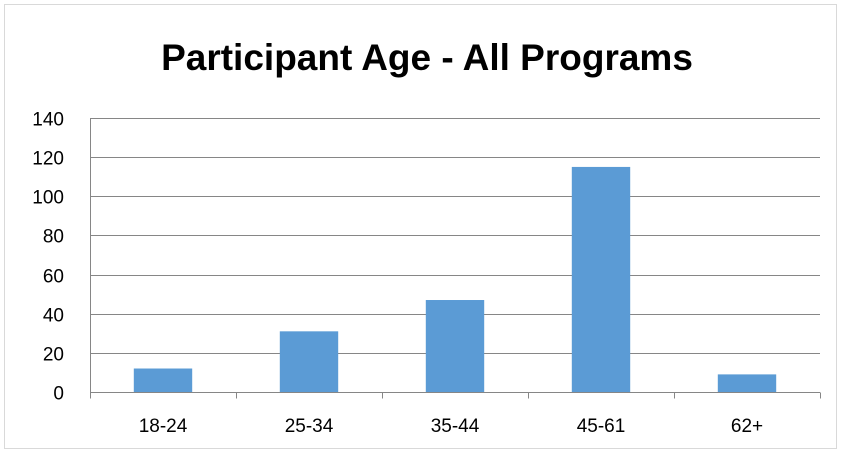 This screenshot has height=454, width=844. I want to click on x-tick-label: 18-24, so click(163, 426).